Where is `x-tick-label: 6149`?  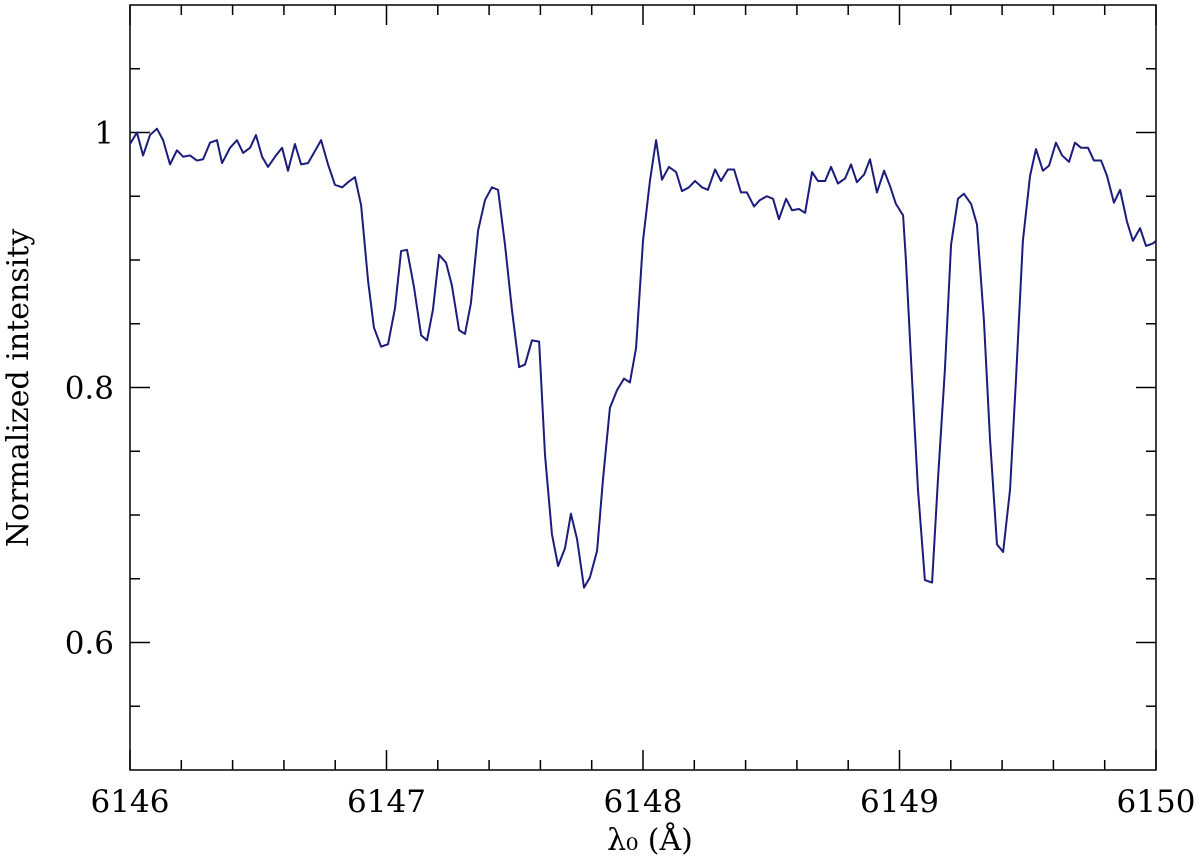 x-tick-label: 6149 is located at coordinates (899, 802).